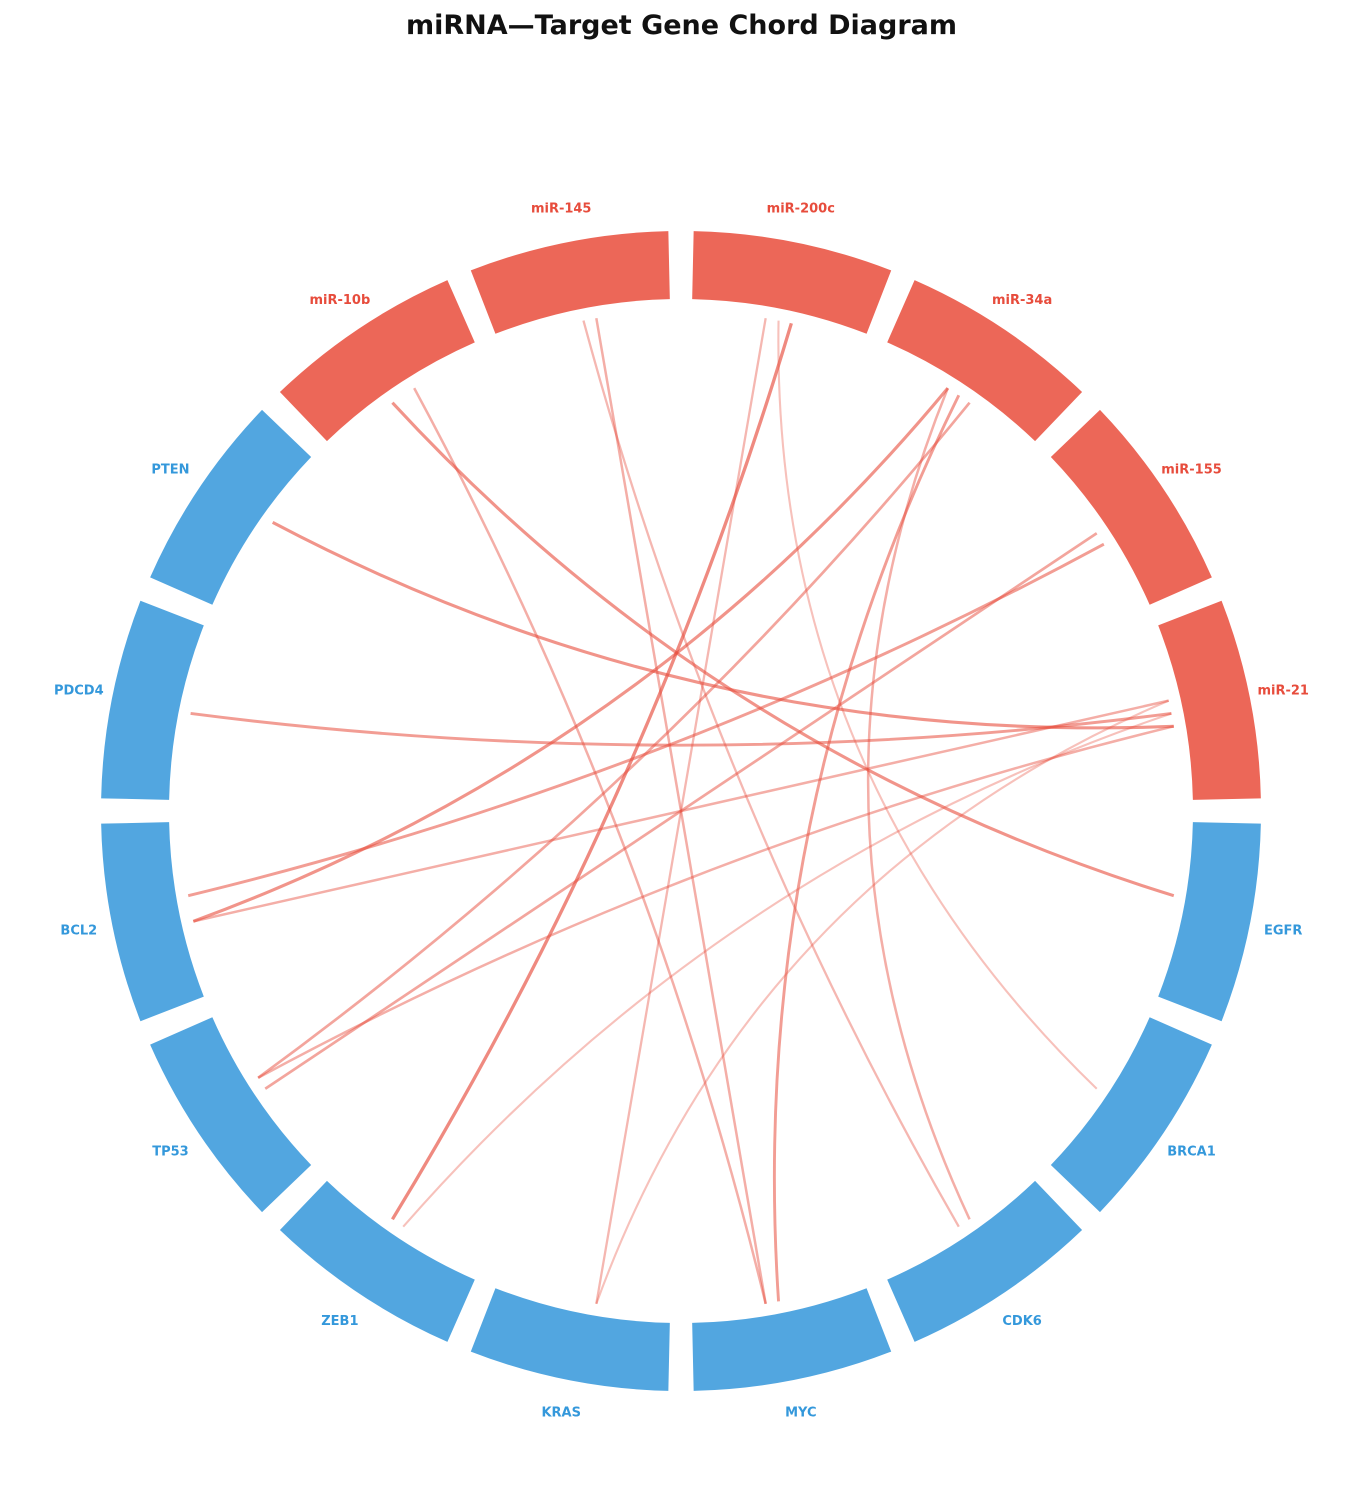 This screenshot has width=1363, height=1493. What do you see at coordinates (1191, 469) in the screenshot?
I see `label-mir-155: miR-155` at bounding box center [1191, 469].